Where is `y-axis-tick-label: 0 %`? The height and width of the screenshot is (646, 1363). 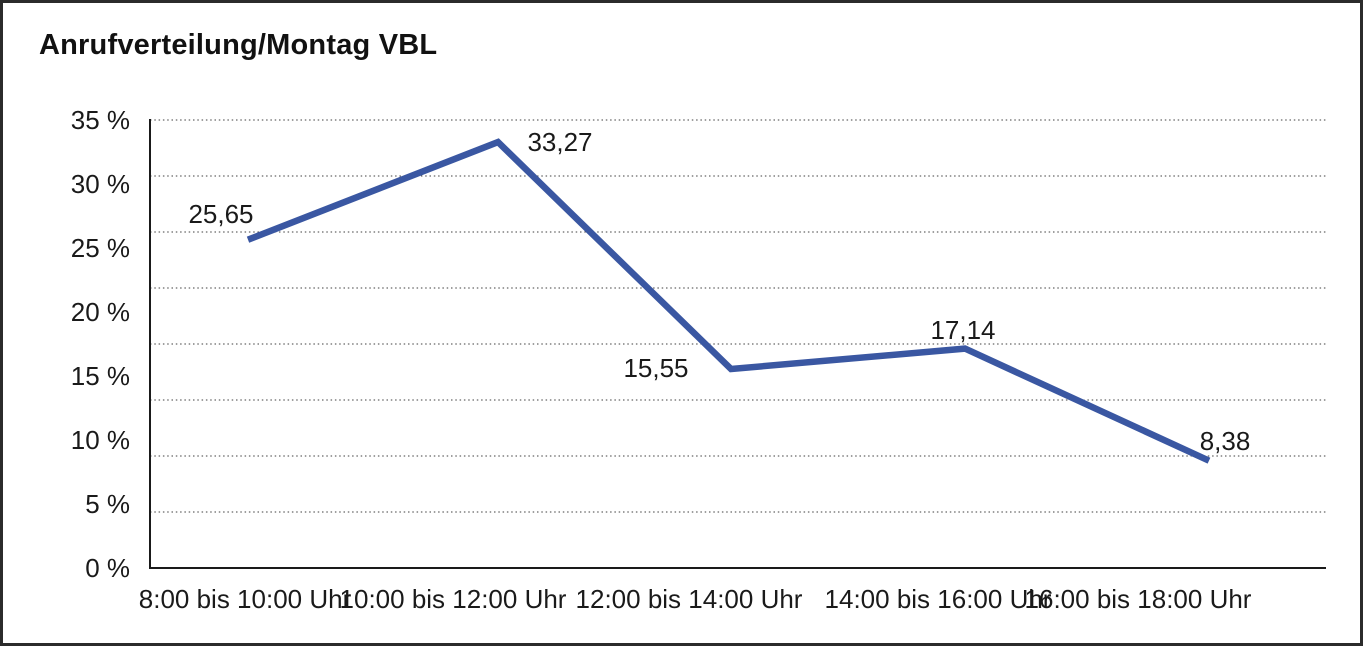 y-axis-tick-label: 0 % is located at coordinates (107, 568).